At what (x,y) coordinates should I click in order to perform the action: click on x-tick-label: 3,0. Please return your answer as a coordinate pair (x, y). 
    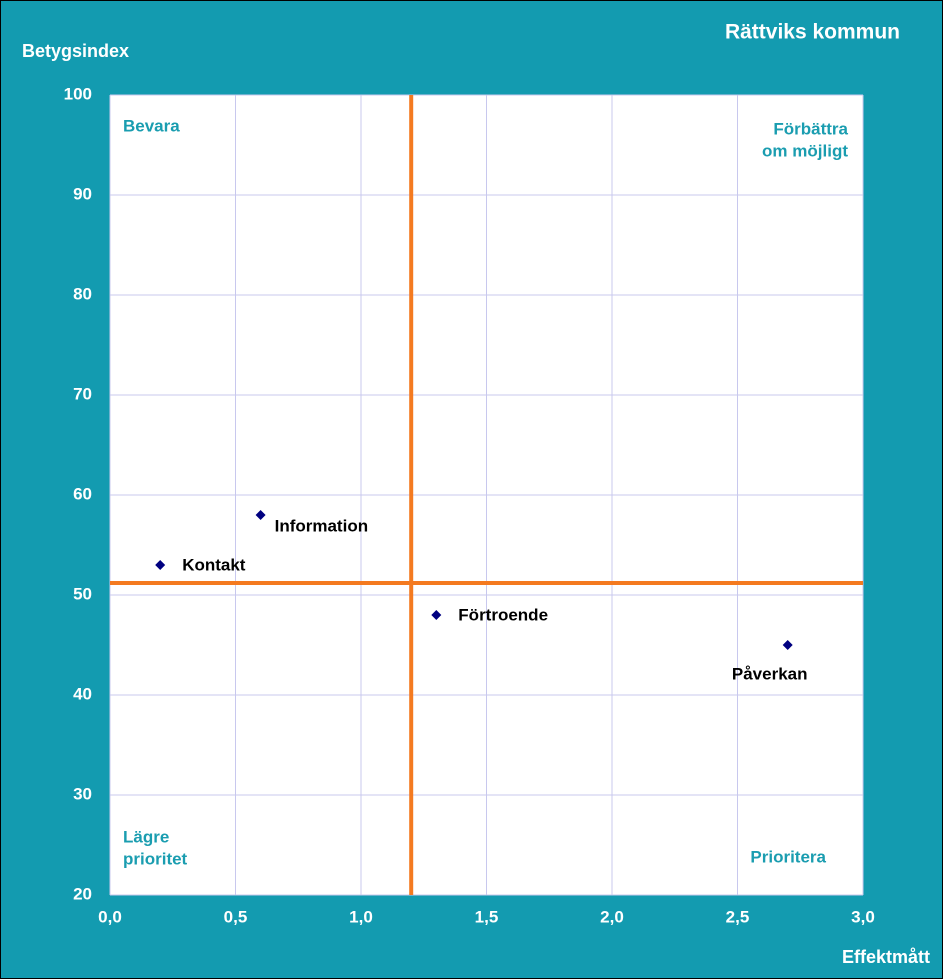
    Looking at the image, I should click on (863, 916).